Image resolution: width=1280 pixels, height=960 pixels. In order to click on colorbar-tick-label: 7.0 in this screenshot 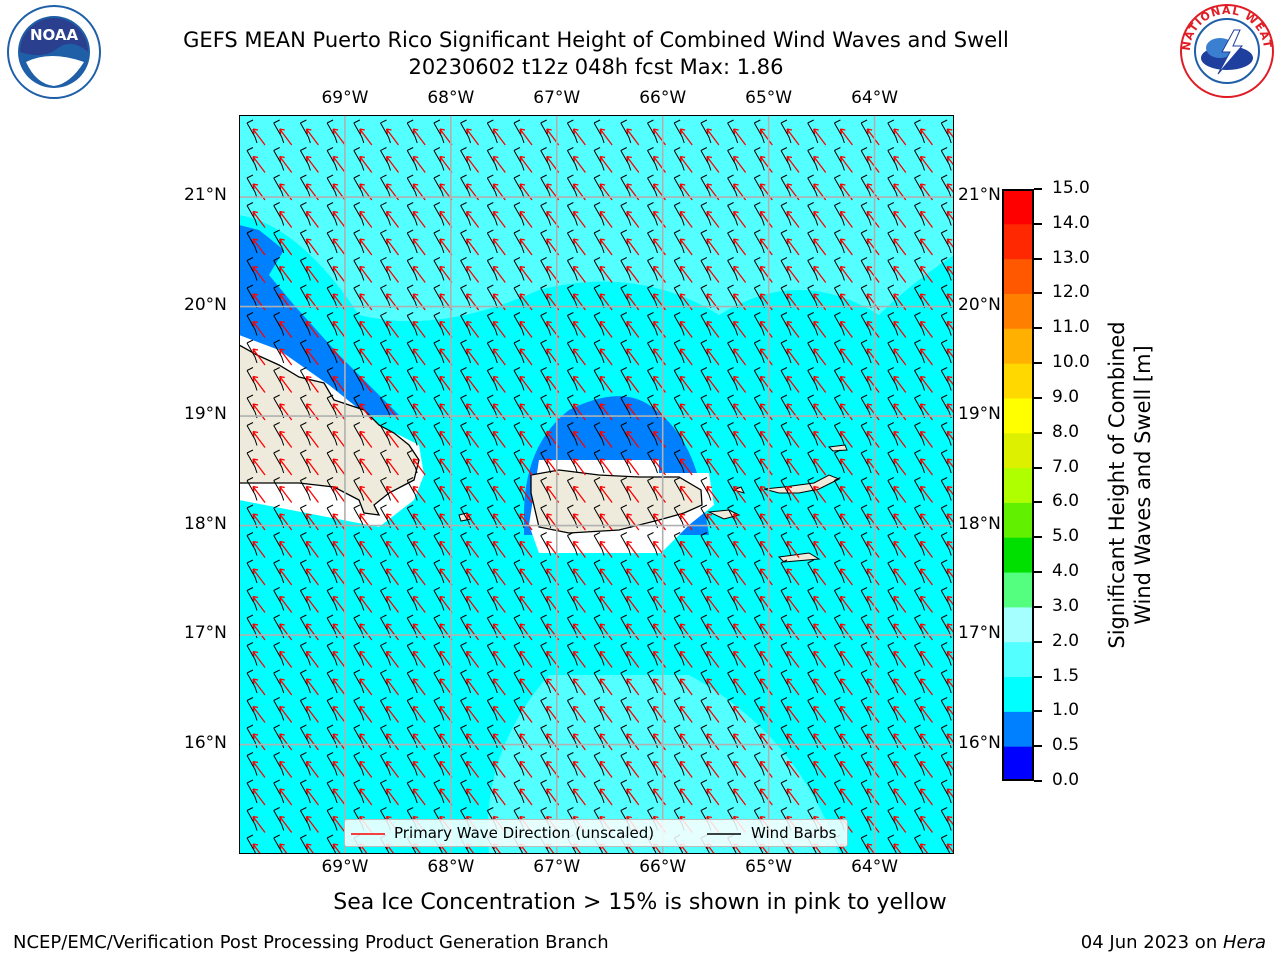, I will do `click(1066, 466)`.